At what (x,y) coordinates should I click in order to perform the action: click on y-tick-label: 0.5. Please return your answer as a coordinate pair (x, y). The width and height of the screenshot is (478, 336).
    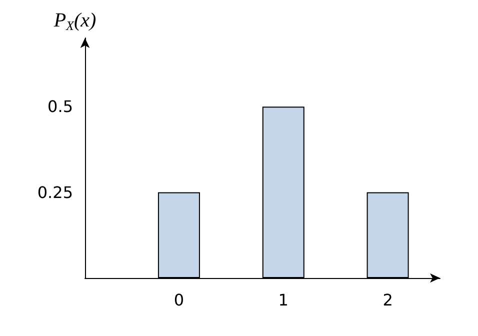
    Looking at the image, I should click on (60, 106).